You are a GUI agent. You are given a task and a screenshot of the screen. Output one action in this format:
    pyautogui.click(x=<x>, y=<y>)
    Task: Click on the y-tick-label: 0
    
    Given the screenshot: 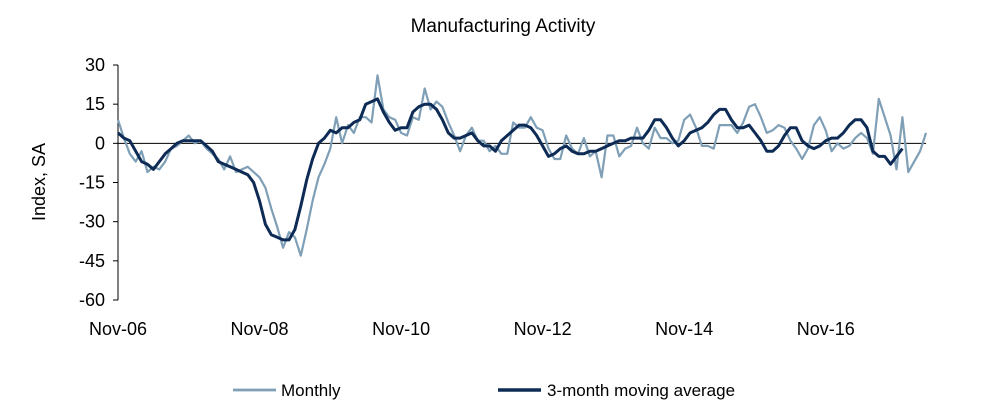 What is the action you would take?
    pyautogui.click(x=100, y=143)
    